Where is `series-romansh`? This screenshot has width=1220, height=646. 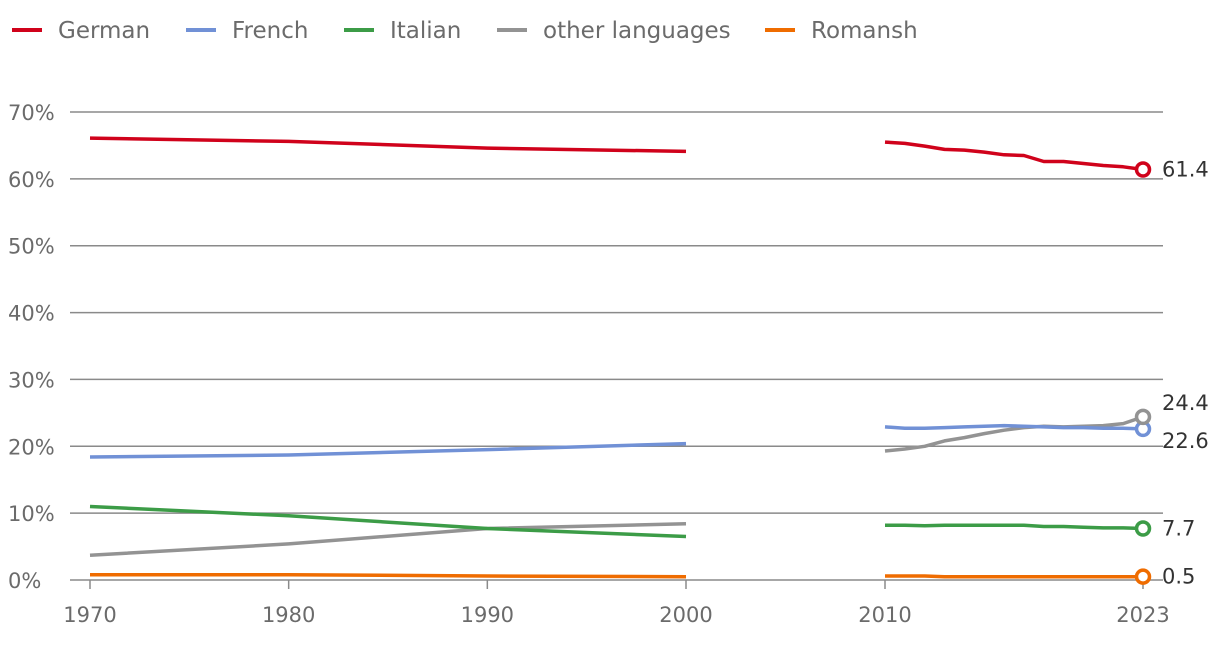 series-romansh is located at coordinates (616, 575).